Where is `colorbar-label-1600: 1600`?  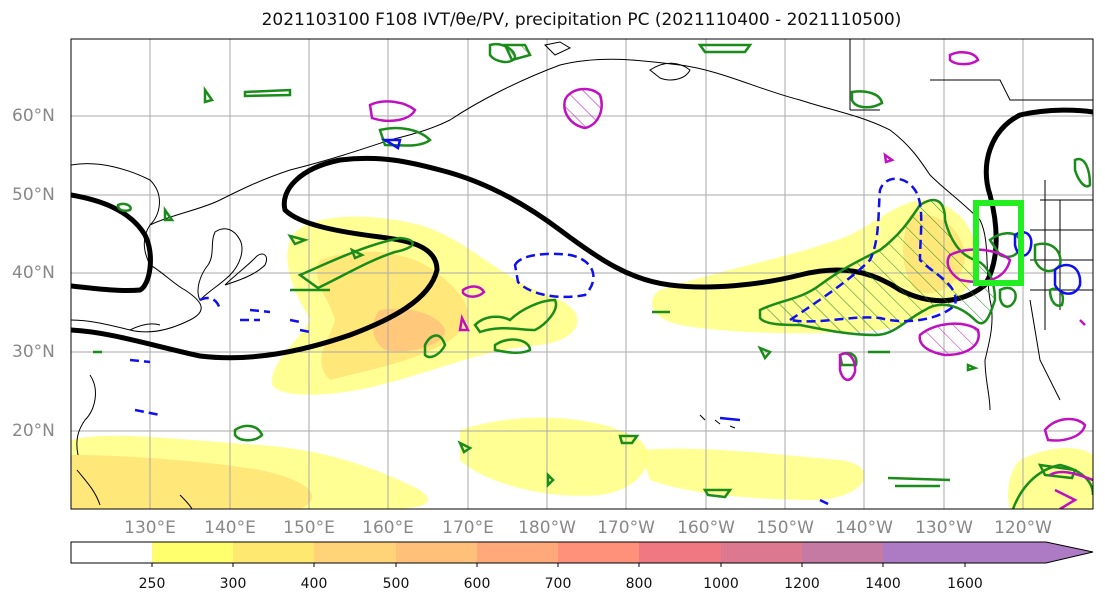
colorbar-label-1600: 1600 is located at coordinates (965, 584).